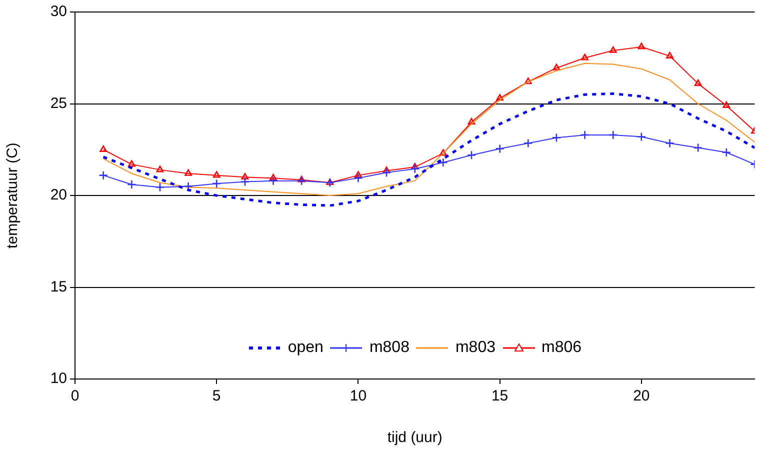  Describe the element at coordinates (58, 103) in the screenshot. I see `y-tick-label: 25` at that location.